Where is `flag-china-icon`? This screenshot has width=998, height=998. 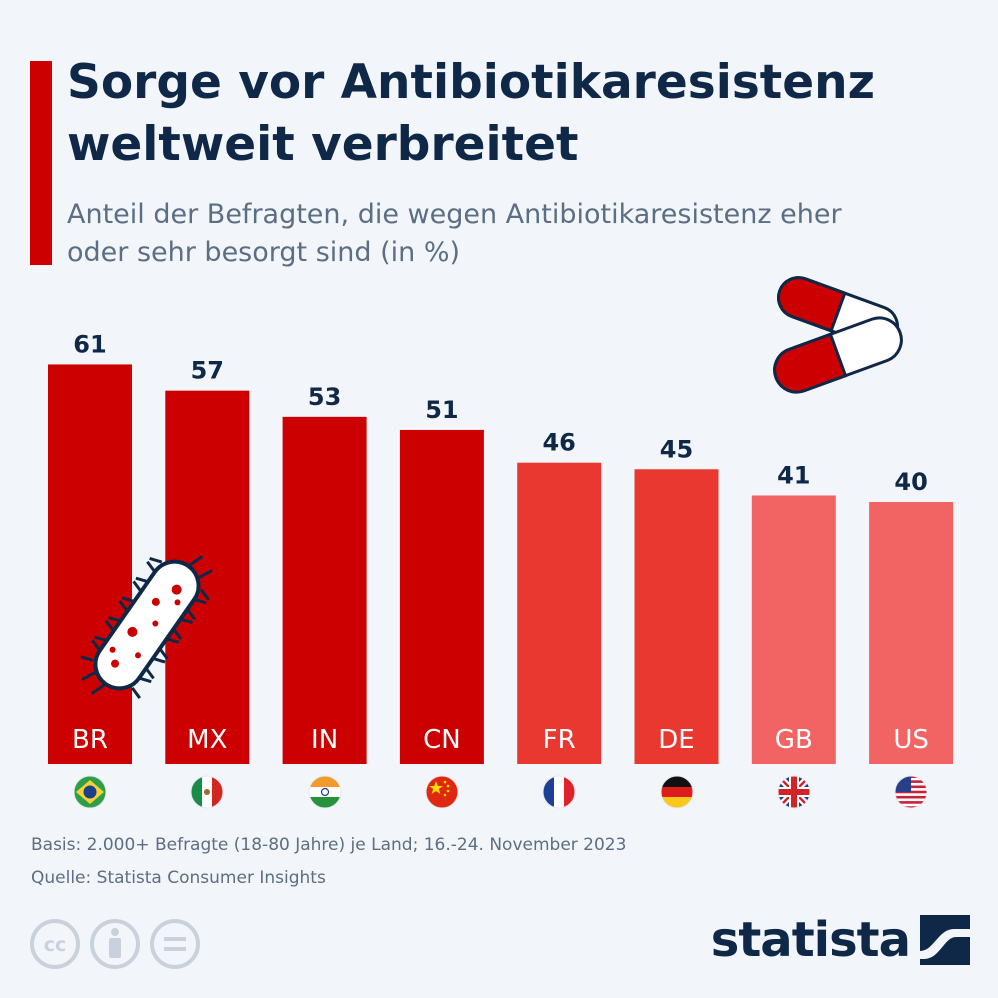 flag-china-icon is located at coordinates (442, 794).